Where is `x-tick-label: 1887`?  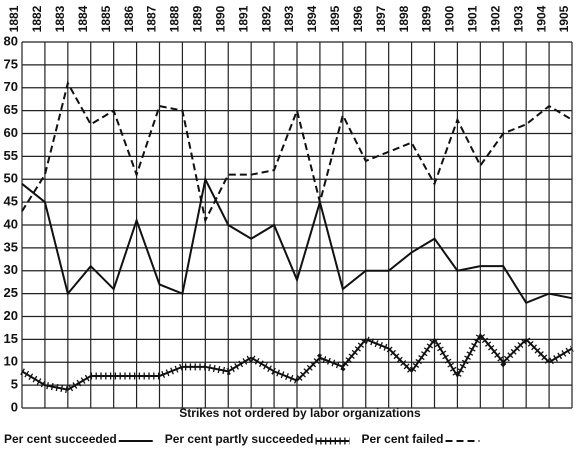 x-tick-label: 1887 is located at coordinates (152, 18).